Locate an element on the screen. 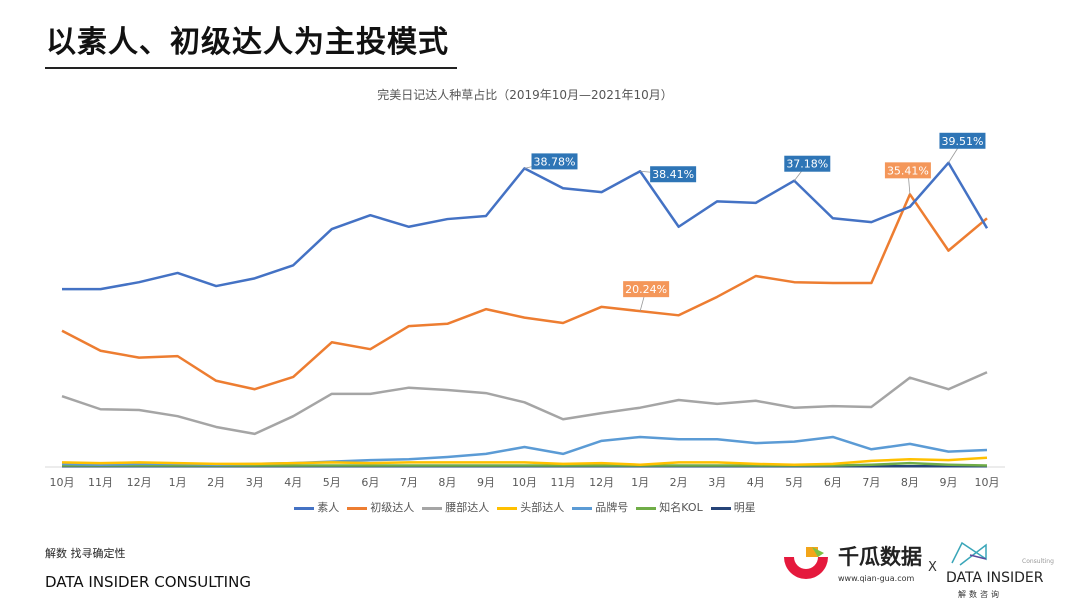  legend-item: 腰部达人 is located at coordinates (456, 507).